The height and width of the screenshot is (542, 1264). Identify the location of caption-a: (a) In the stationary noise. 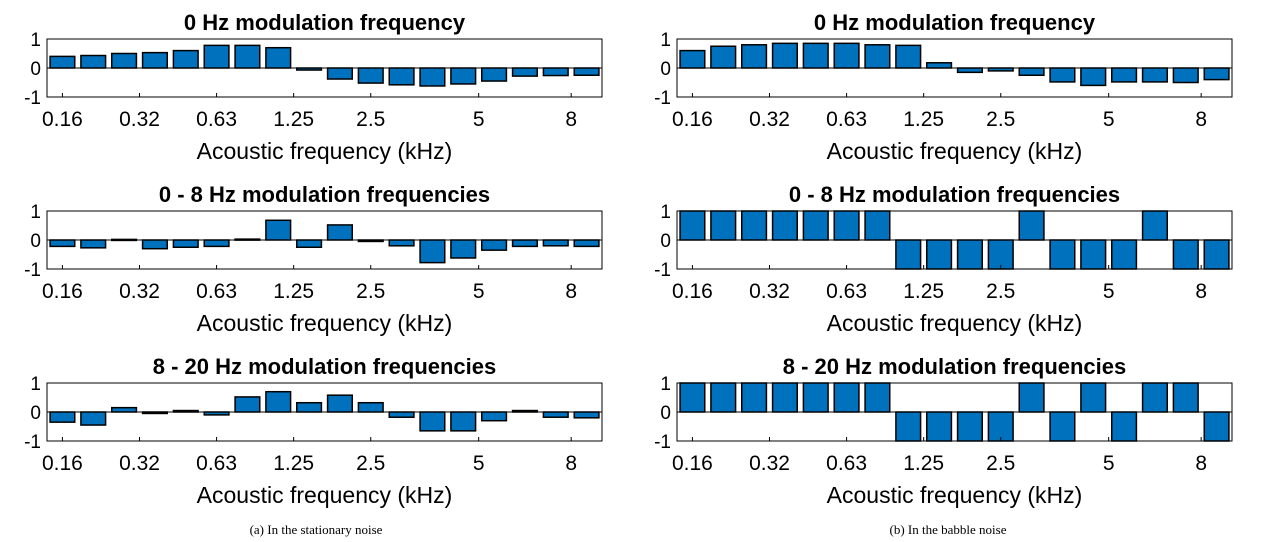
(316, 529).